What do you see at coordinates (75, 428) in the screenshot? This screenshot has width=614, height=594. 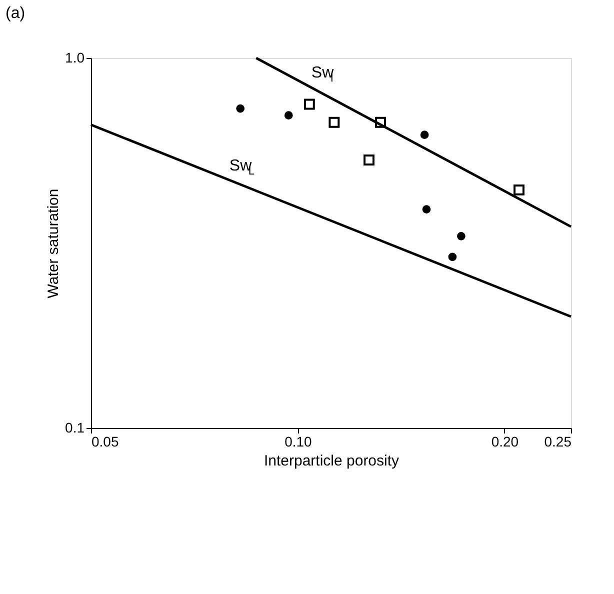 I see `y-tick-label: 0.1` at bounding box center [75, 428].